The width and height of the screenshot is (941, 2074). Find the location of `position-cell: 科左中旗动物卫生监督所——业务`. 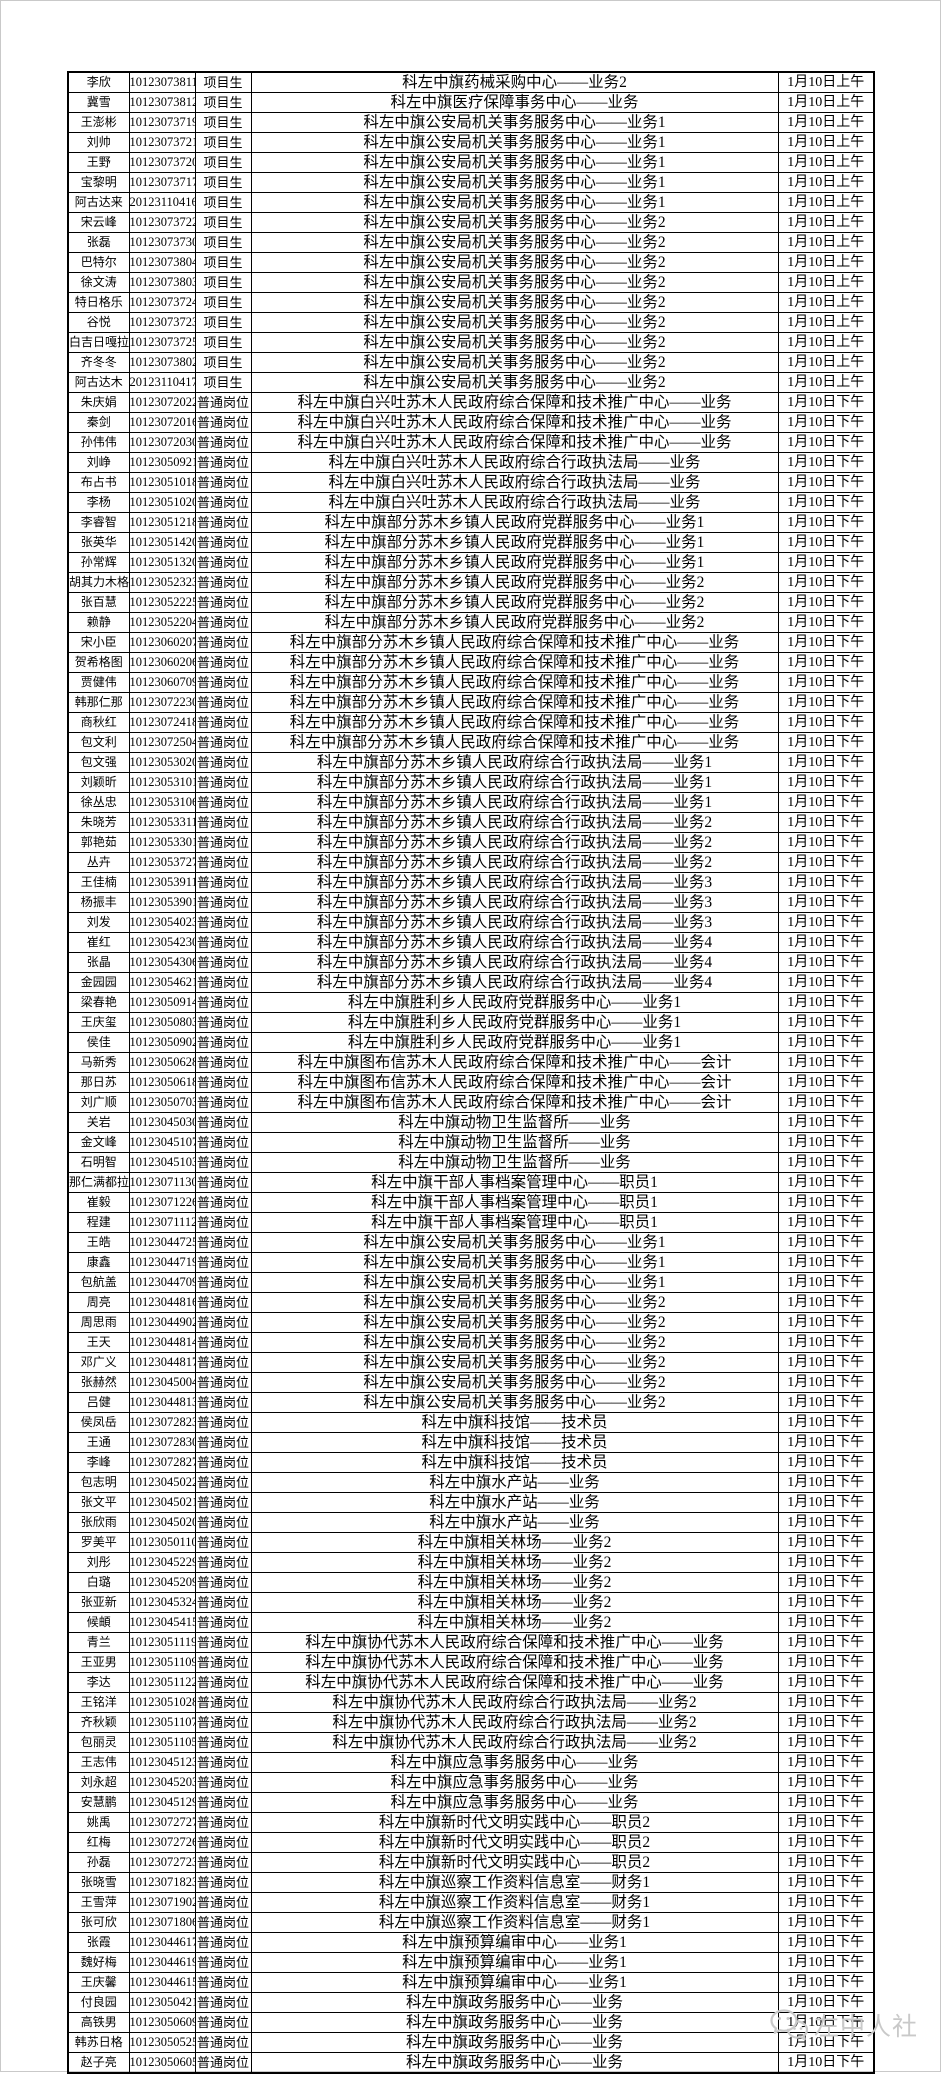

position-cell: 科左中旗动物卫生监督所——业务 is located at coordinates (514, 1162).